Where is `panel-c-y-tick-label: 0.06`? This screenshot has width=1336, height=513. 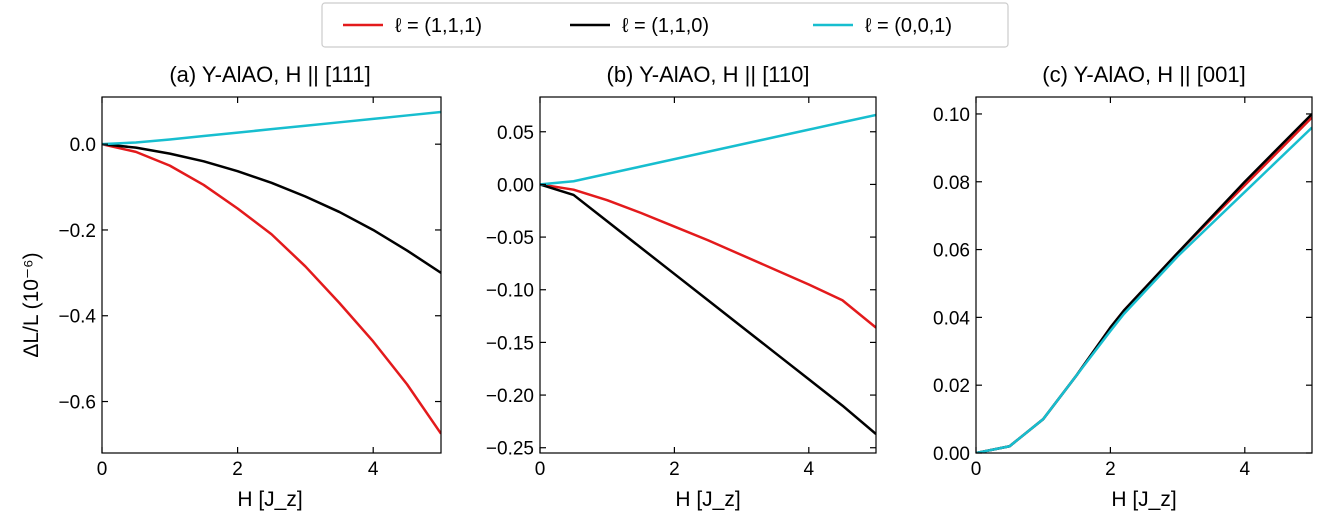
panel-c-y-tick-label: 0.06 is located at coordinates (951, 251).